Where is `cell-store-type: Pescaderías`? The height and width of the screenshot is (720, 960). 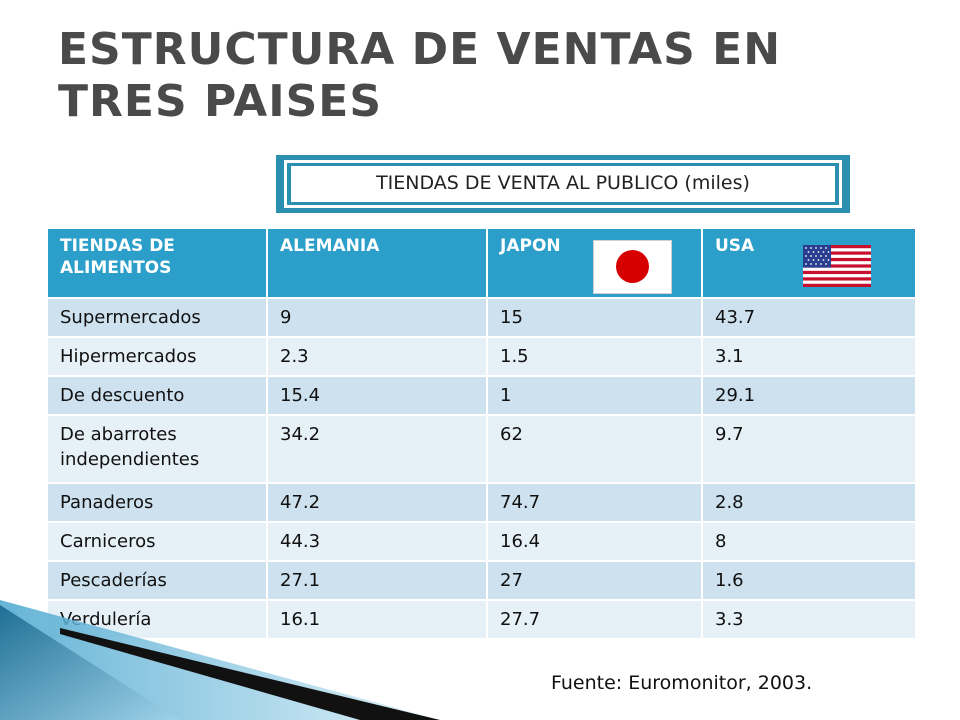
cell-store-type: Pescaderías is located at coordinates (158, 581).